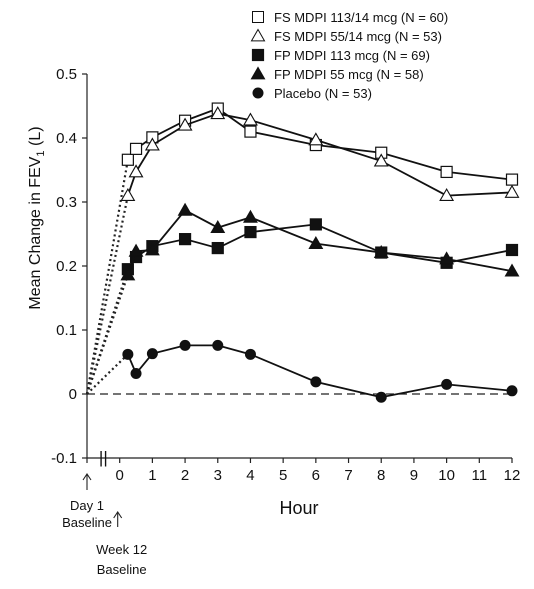 This screenshot has height=589, width=534. What do you see at coordinates (185, 475) in the screenshot?
I see `x-tick-label: 2` at bounding box center [185, 475].